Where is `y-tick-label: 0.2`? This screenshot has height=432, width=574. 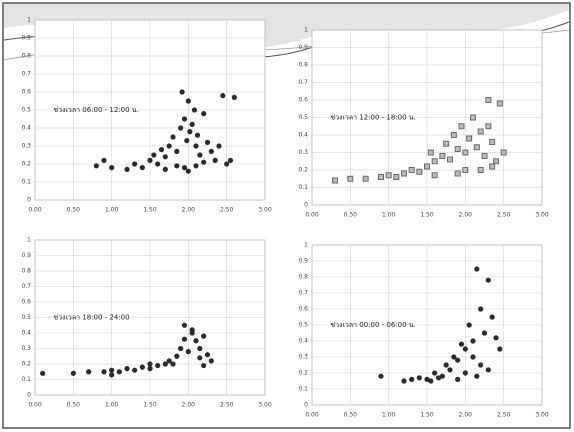
y-tick-label: 0.2 is located at coordinates (26, 164).